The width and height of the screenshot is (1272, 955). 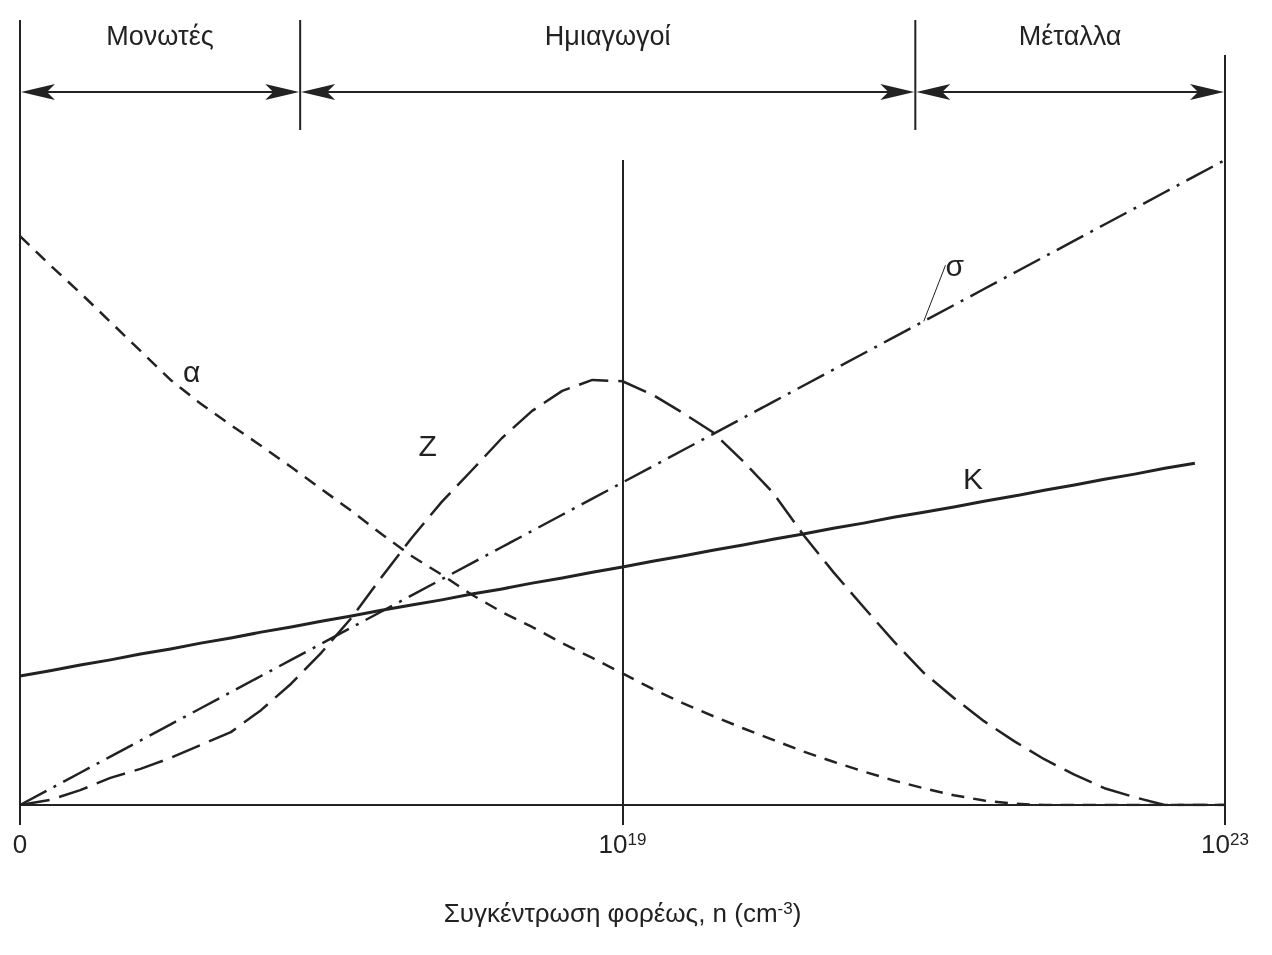 What do you see at coordinates (191, 372) in the screenshot?
I see `series-label: α` at bounding box center [191, 372].